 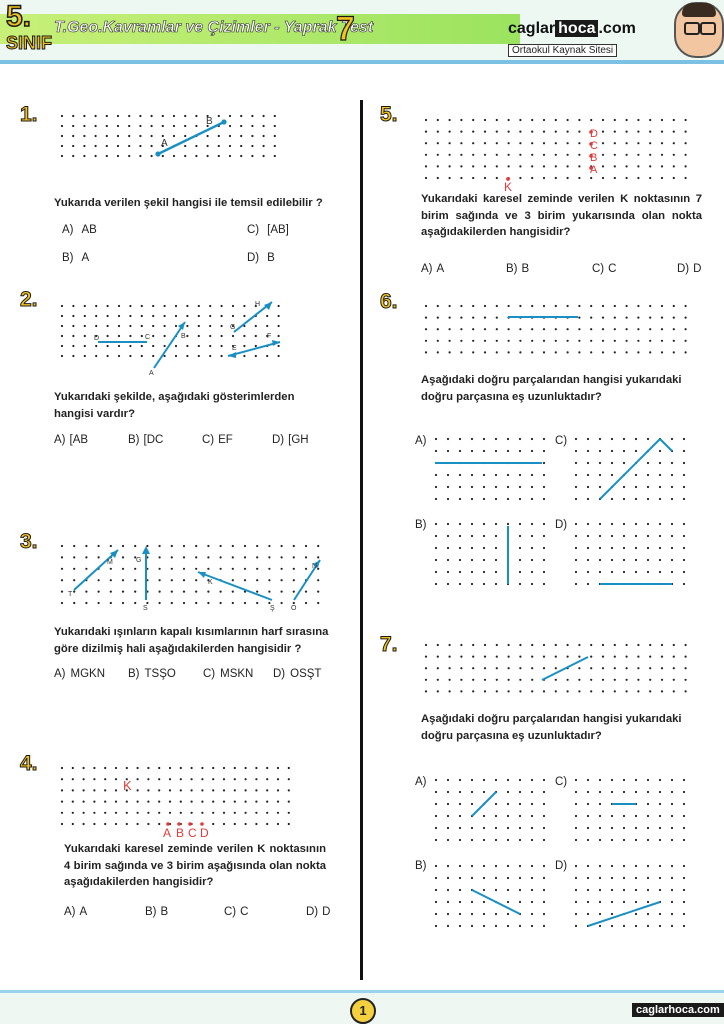 What do you see at coordinates (145, 440) in the screenshot?
I see `q2-option-b: B) [DC` at bounding box center [145, 440].